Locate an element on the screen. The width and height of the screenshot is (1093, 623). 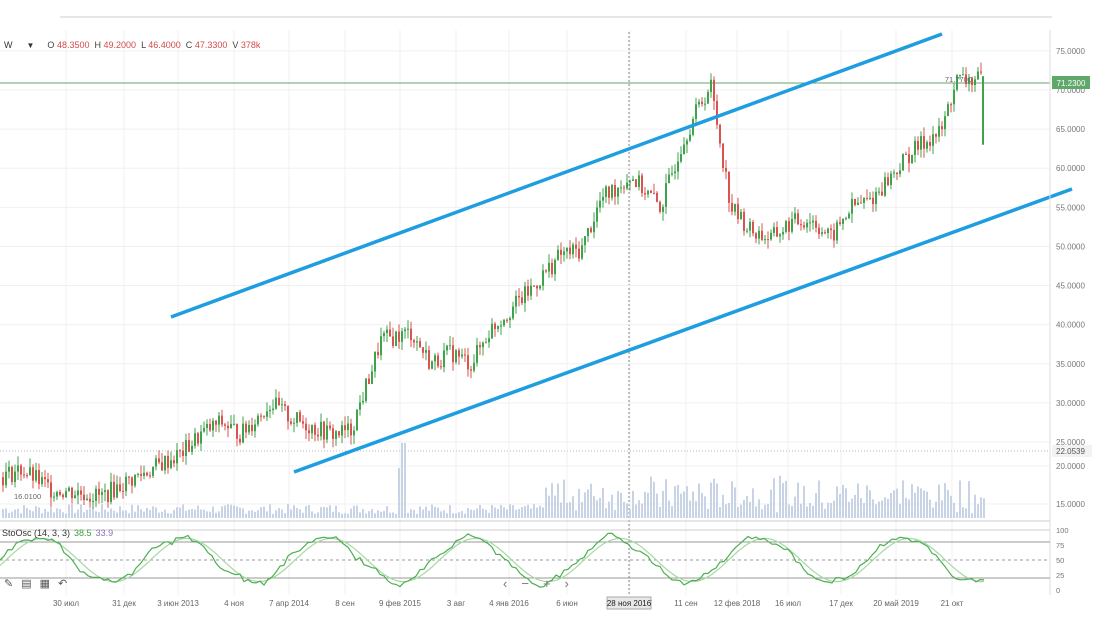
layers-icon: ▤ is located at coordinates (26, 584).